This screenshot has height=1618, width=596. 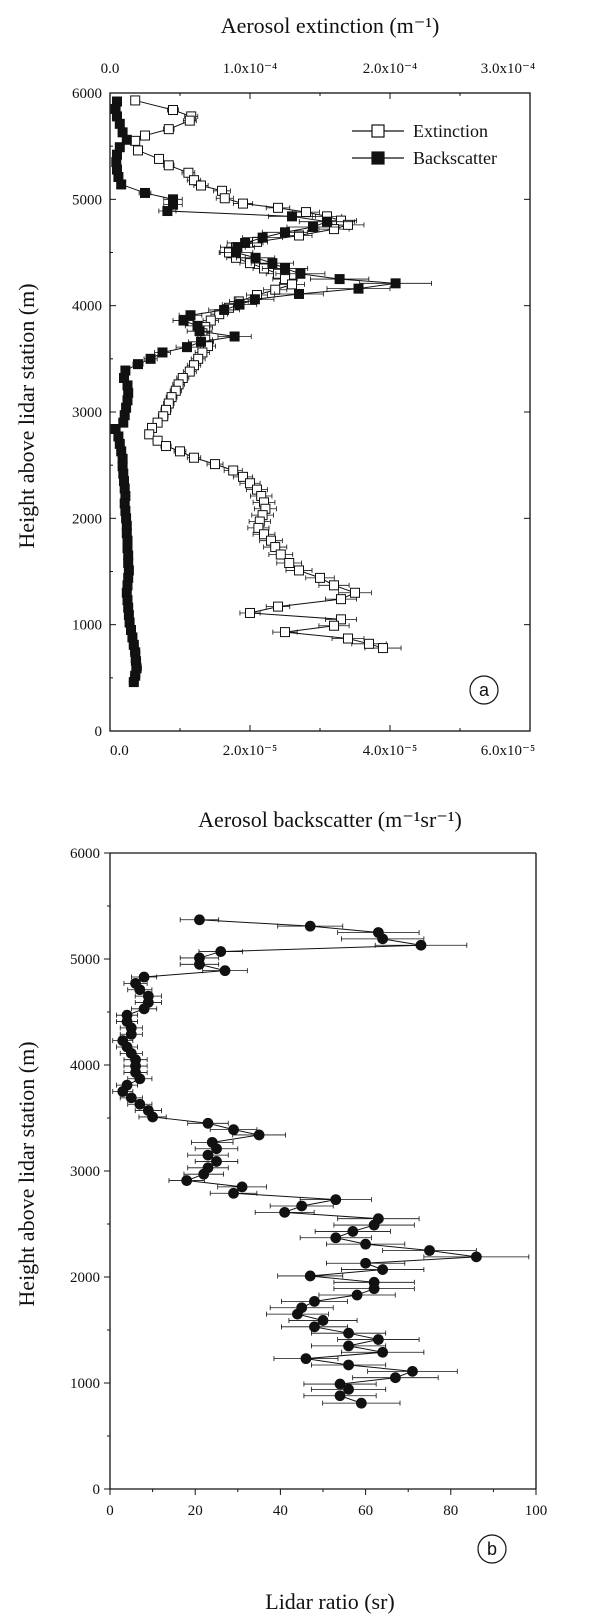 I want to click on panel-b-x-tick-label: 80, so click(x=450, y=1511).